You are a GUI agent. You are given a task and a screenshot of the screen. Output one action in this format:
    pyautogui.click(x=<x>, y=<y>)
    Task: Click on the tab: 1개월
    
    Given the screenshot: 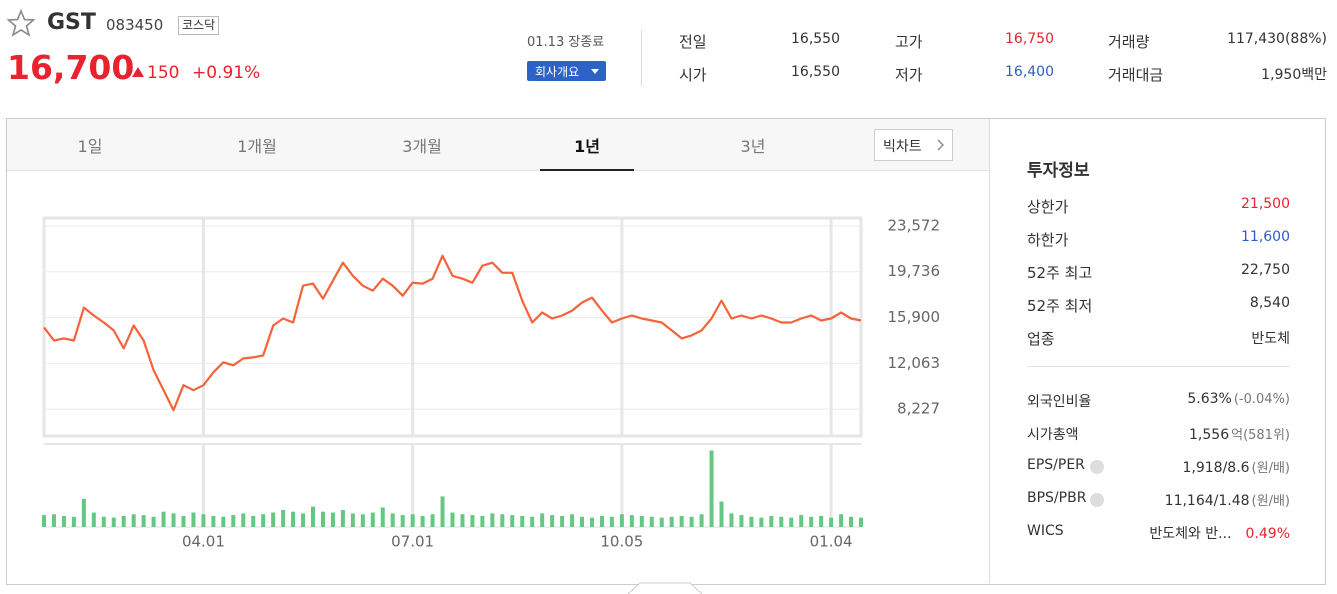 What is the action you would take?
    pyautogui.click(x=257, y=146)
    